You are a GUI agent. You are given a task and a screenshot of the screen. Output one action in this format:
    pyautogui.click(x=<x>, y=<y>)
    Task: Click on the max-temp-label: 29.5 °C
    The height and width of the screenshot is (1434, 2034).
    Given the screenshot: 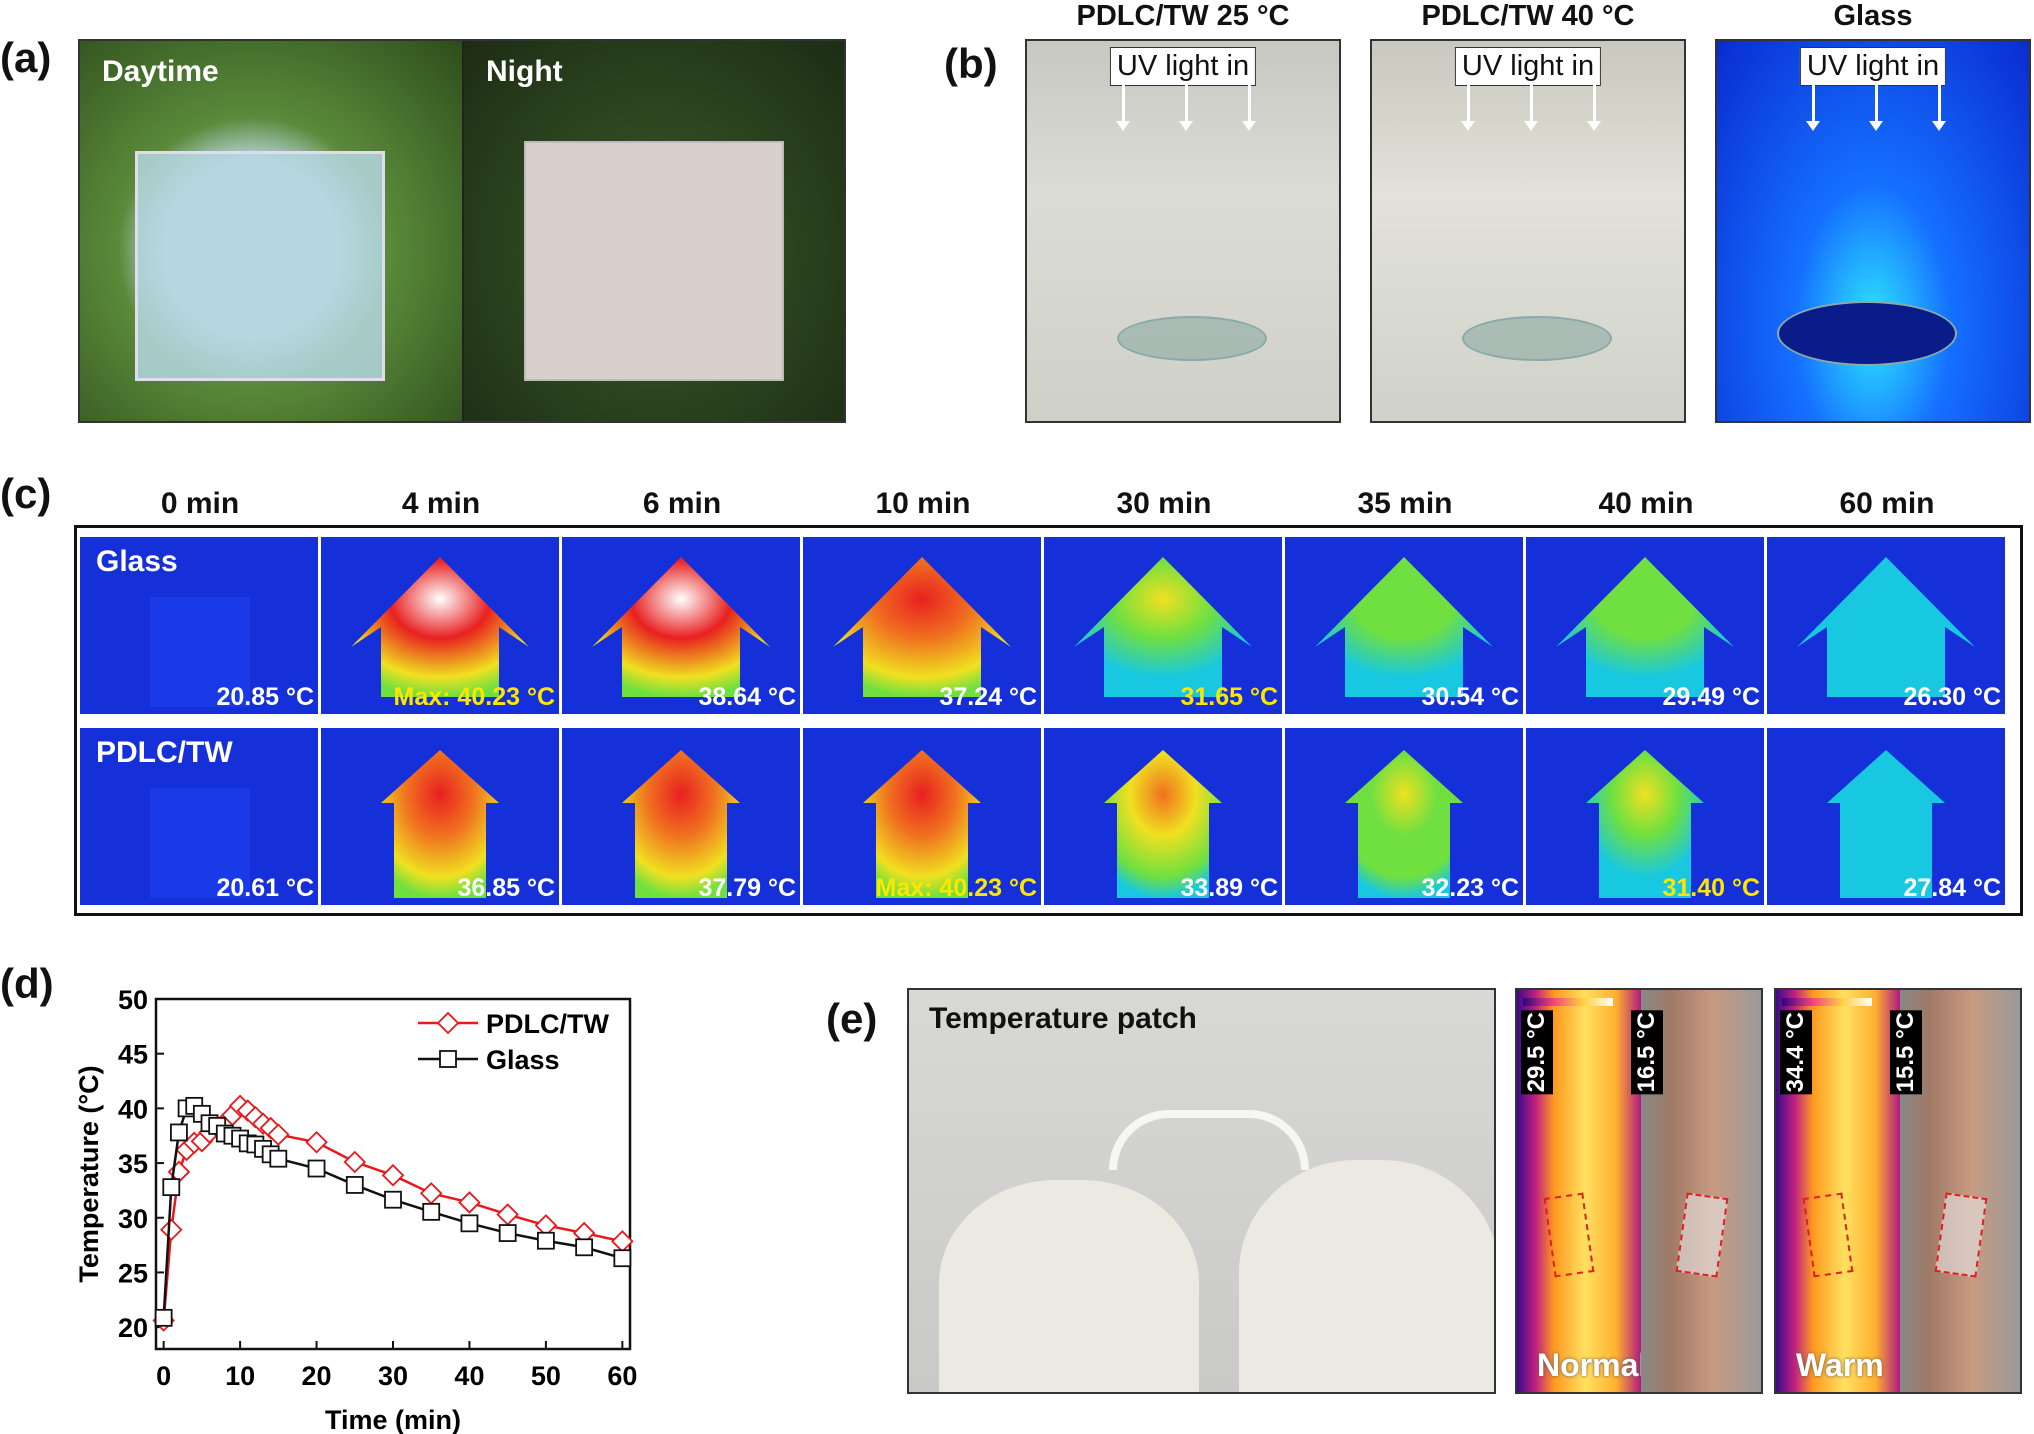 What is the action you would take?
    pyautogui.click(x=1537, y=1052)
    